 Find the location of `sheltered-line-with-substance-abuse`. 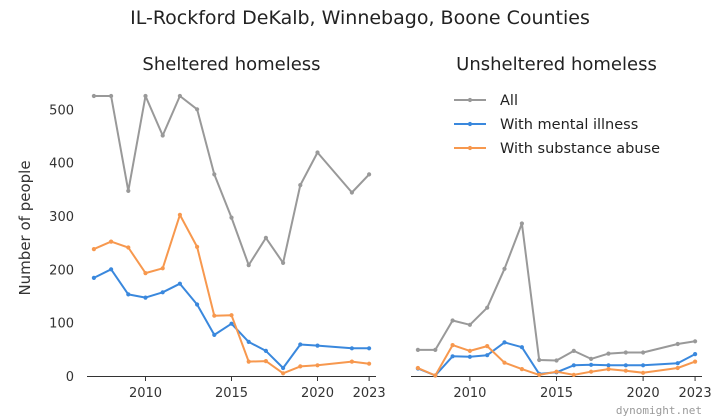

sheltered-line-with-substance-abuse is located at coordinates (231, 294).